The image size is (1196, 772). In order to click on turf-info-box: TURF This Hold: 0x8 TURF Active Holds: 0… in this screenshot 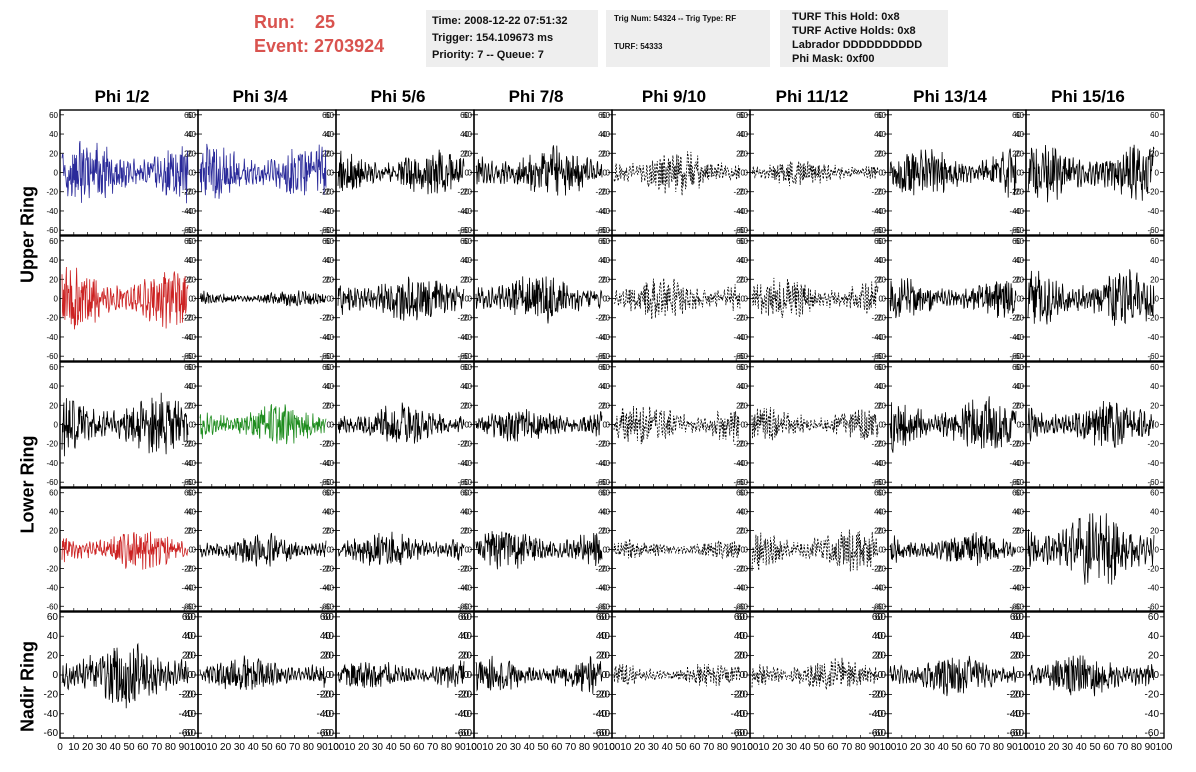, I will do `click(864, 38)`.